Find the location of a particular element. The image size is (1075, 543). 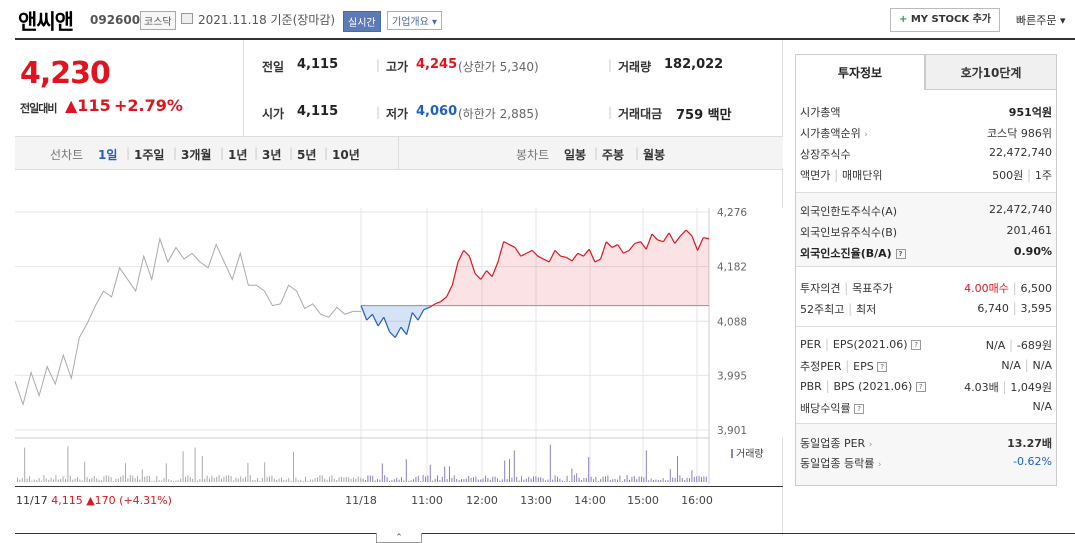

collapse-chevron-up-icon: ⌃ is located at coordinates (399, 538).